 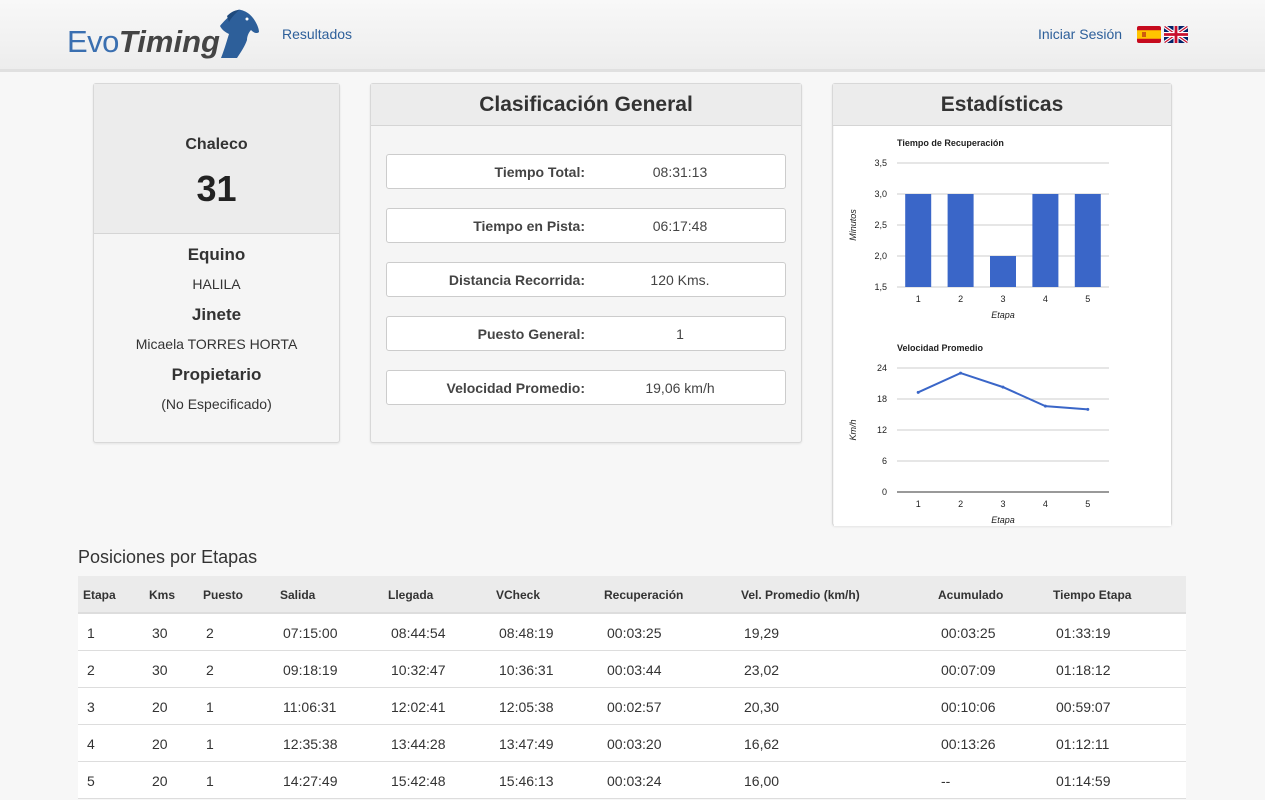 What do you see at coordinates (1176, 34) in the screenshot?
I see `uk-flag-icon` at bounding box center [1176, 34].